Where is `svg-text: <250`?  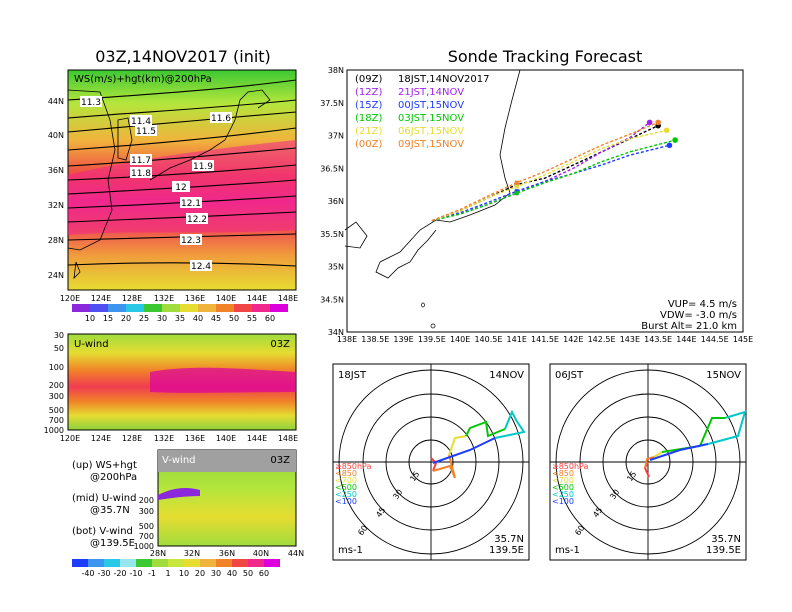 svg-text: <250 is located at coordinates (346, 494).